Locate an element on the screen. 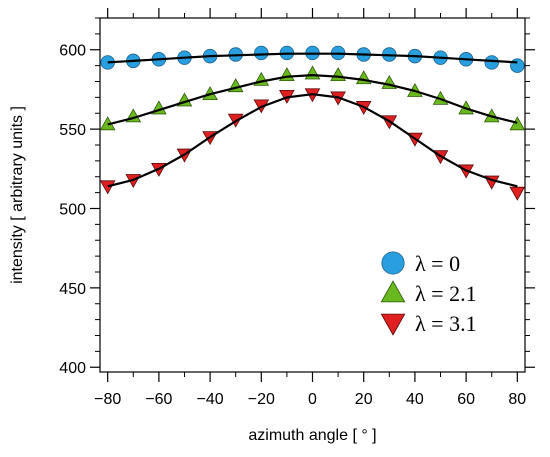 This screenshot has width=550, height=457. x-tick-label: 0 is located at coordinates (312, 399).